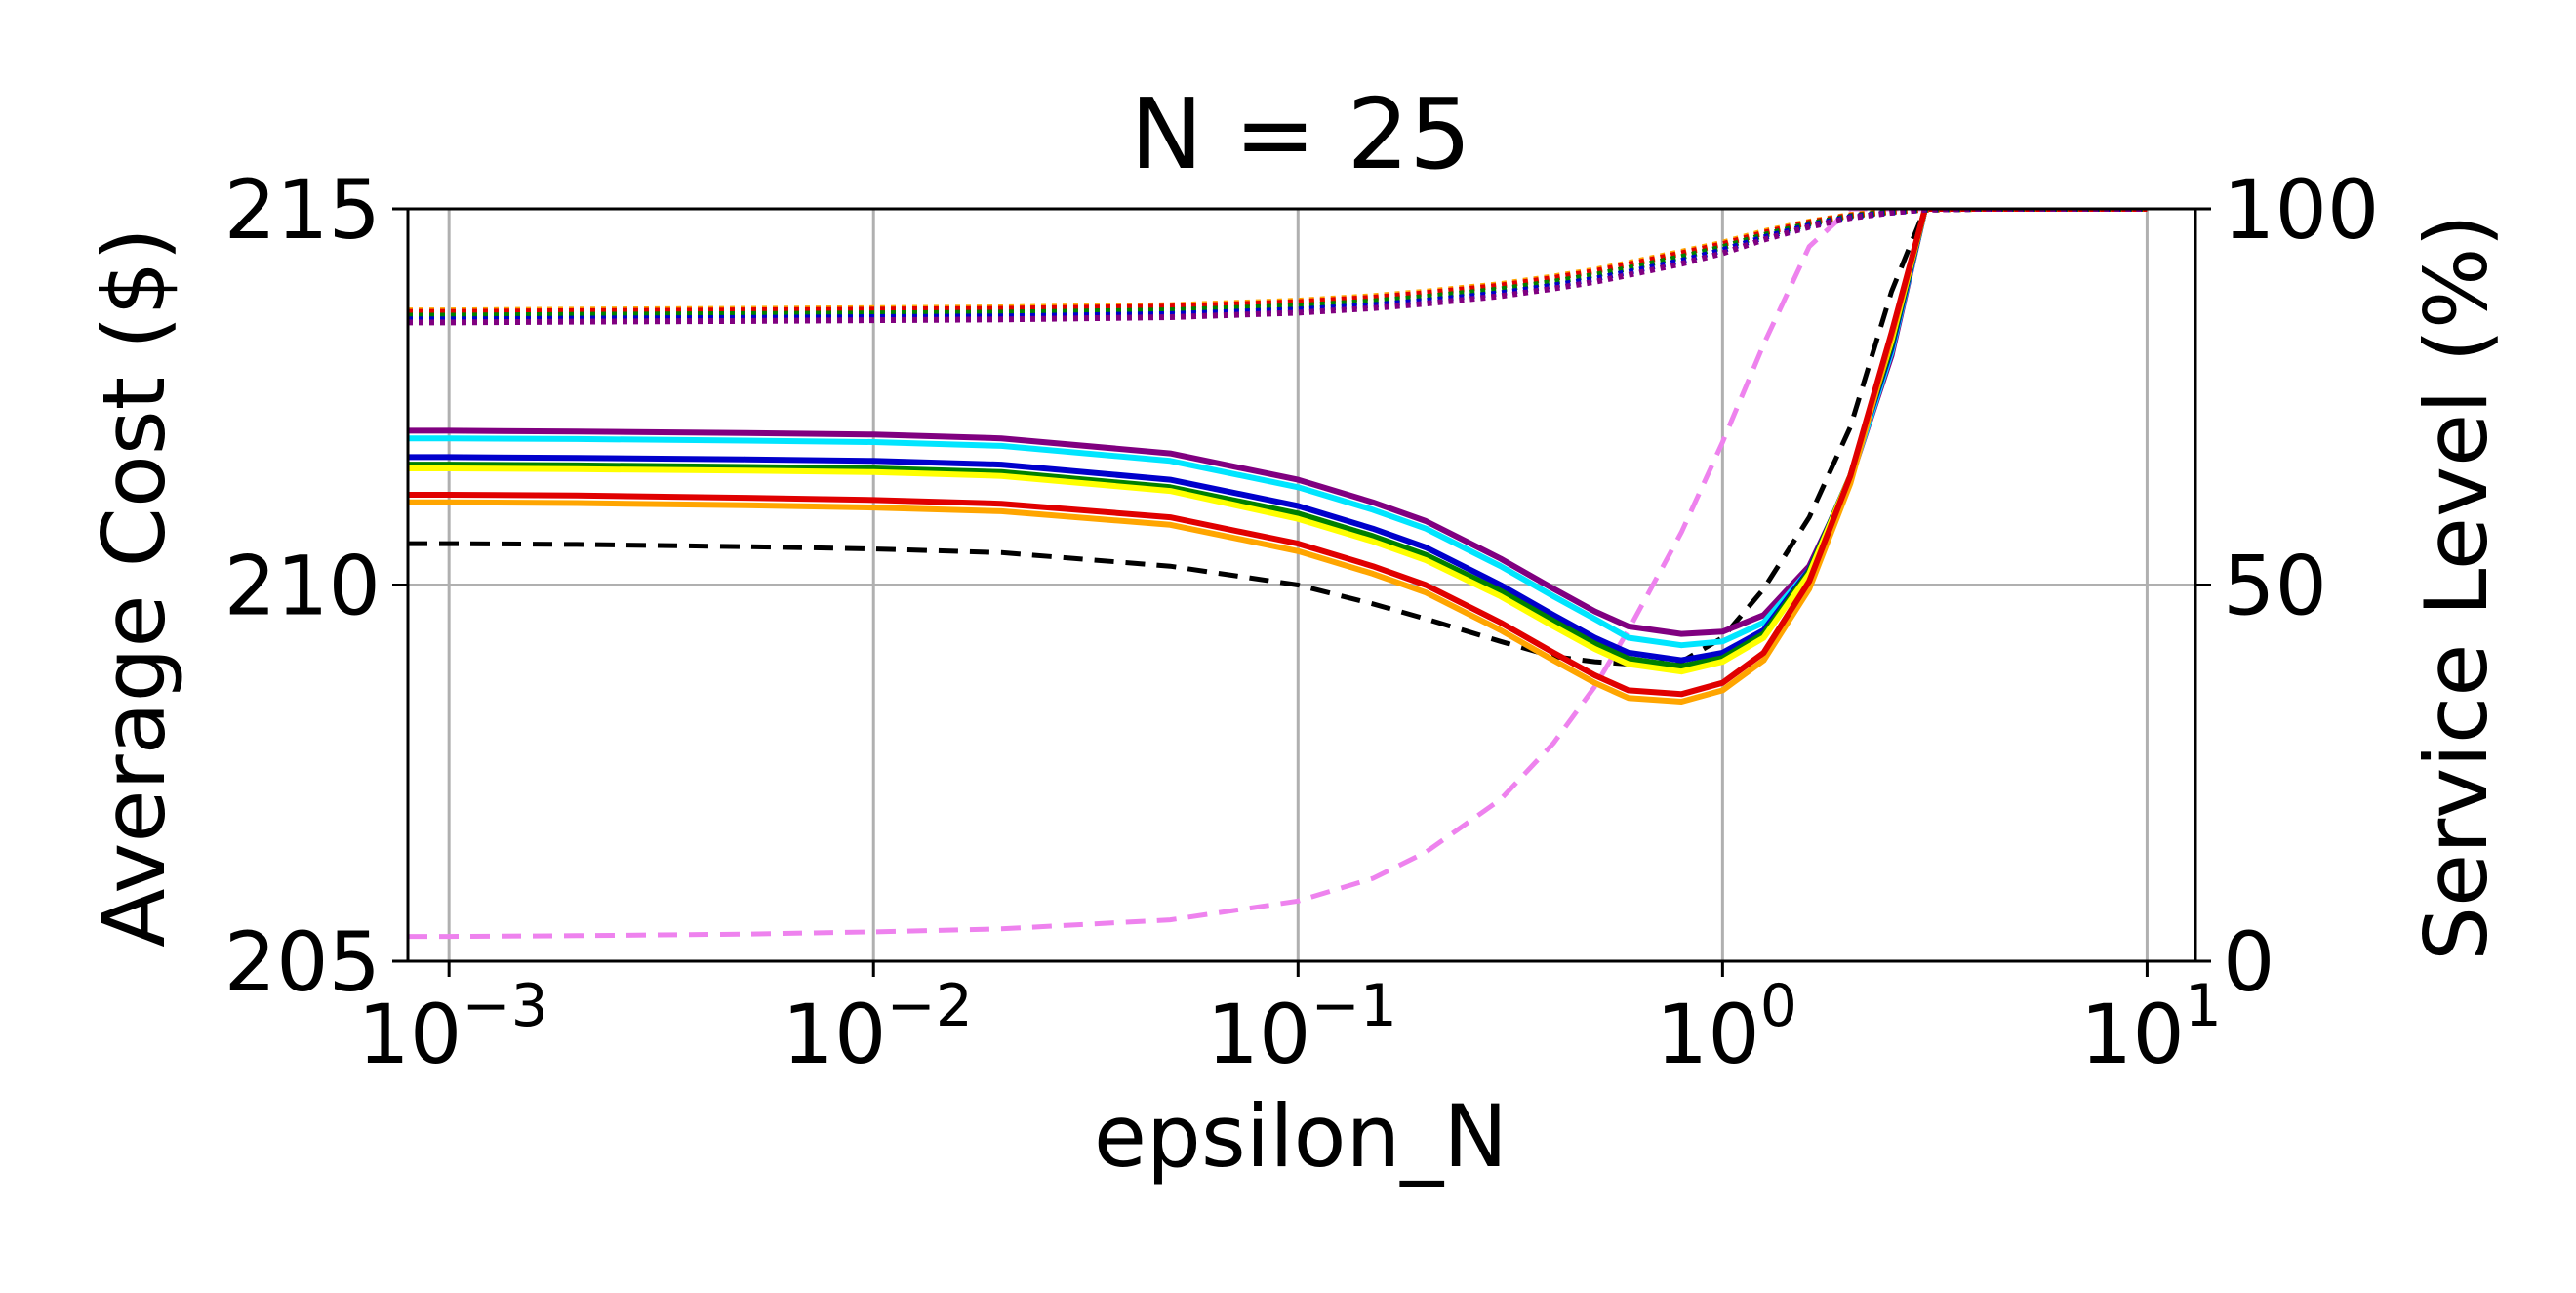 This screenshot has width=2576, height=1293. I want to click on y-tick-label-right: 50, so click(2275, 586).